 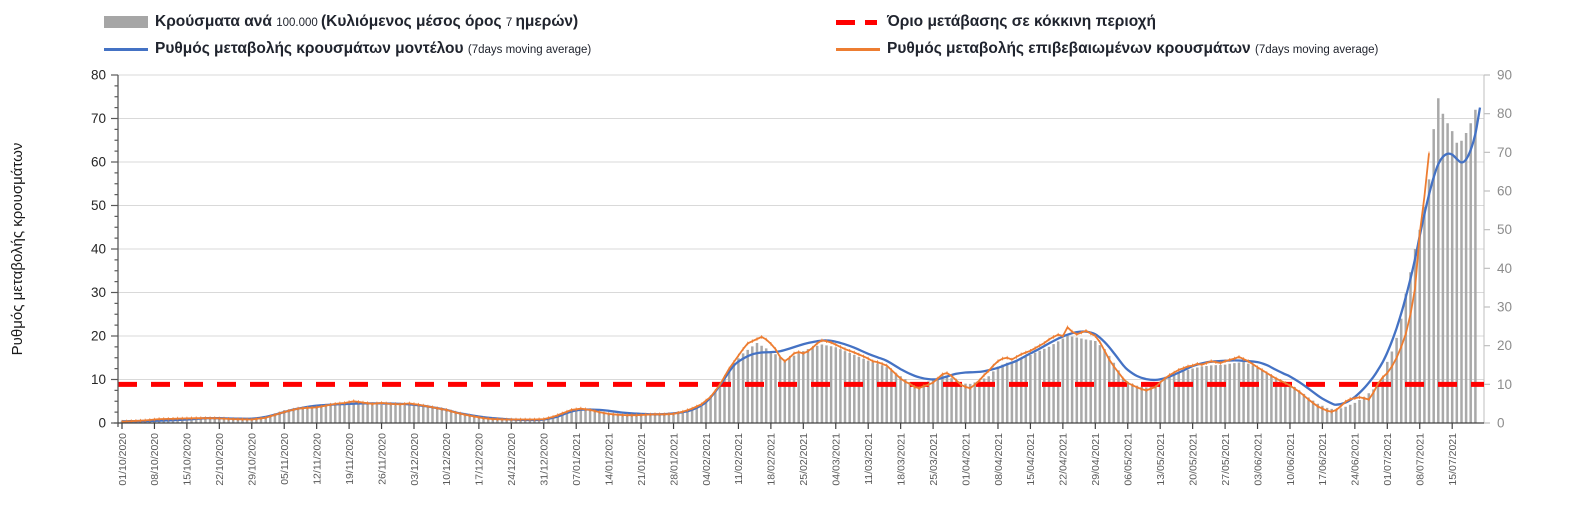 I want to click on y-left-tick-label: 30, so click(x=98, y=292).